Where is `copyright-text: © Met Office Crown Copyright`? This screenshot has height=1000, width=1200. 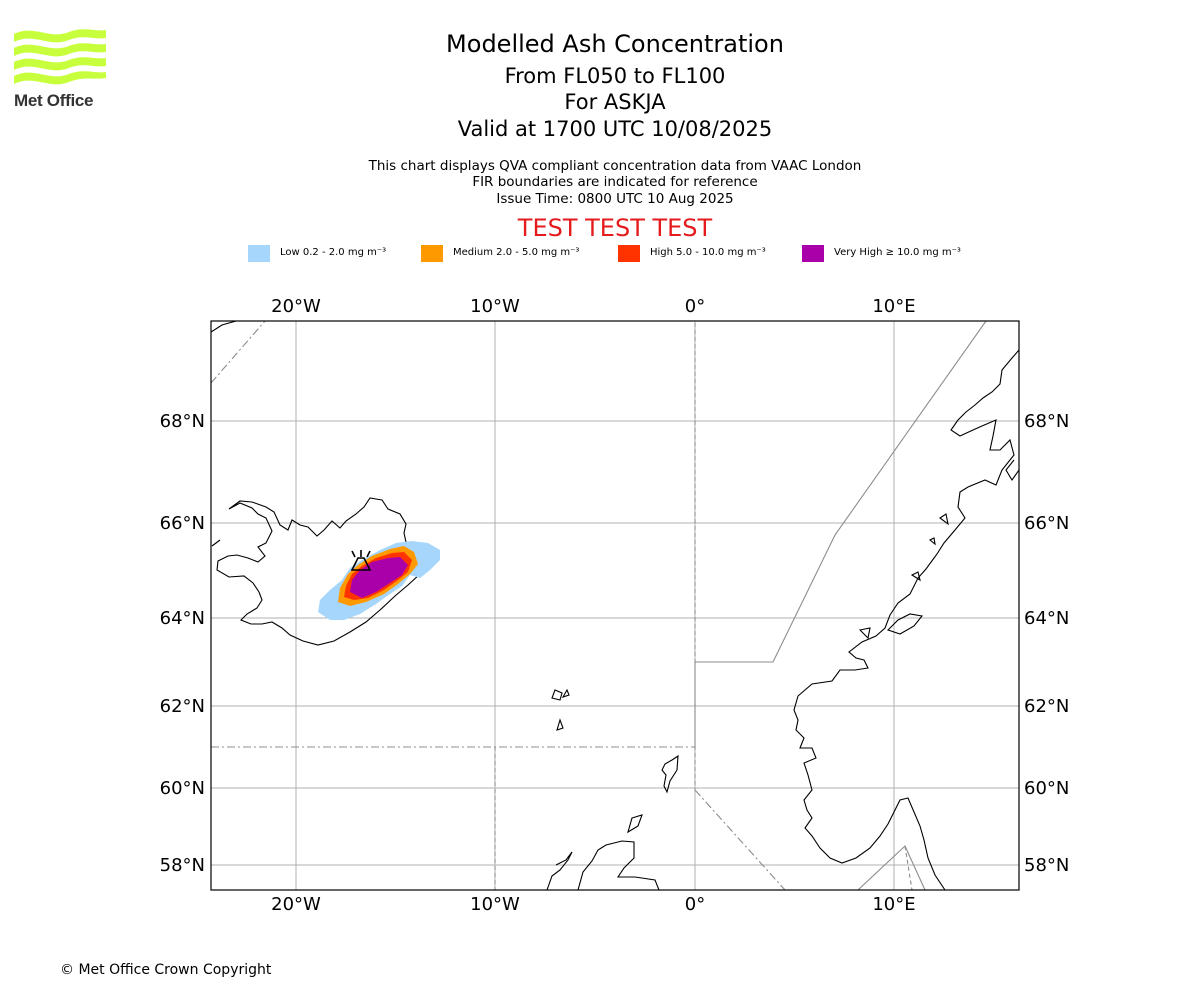 copyright-text: © Met Office Crown Copyright is located at coordinates (166, 970).